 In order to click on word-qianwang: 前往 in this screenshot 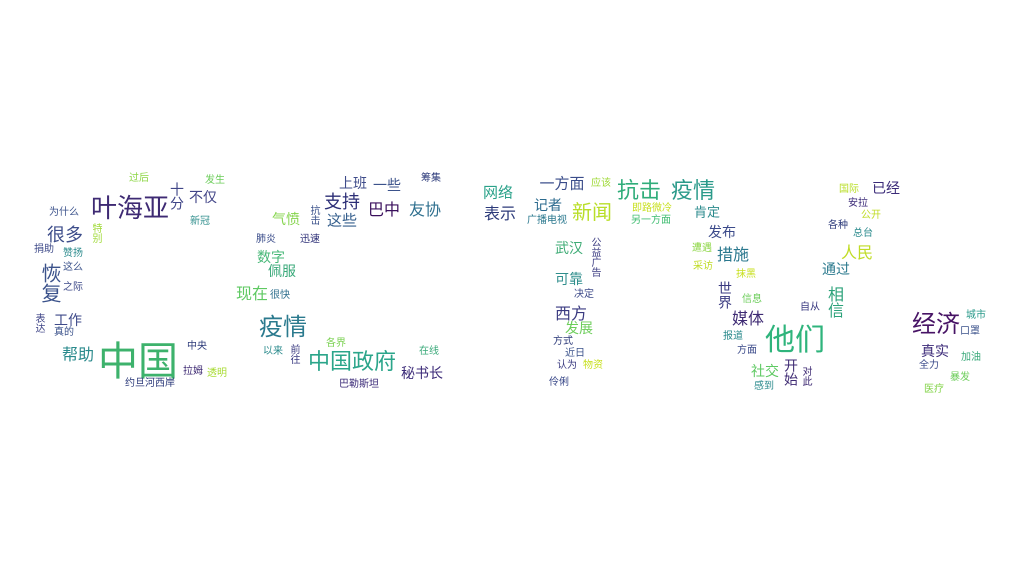, I will do `click(293, 354)`.